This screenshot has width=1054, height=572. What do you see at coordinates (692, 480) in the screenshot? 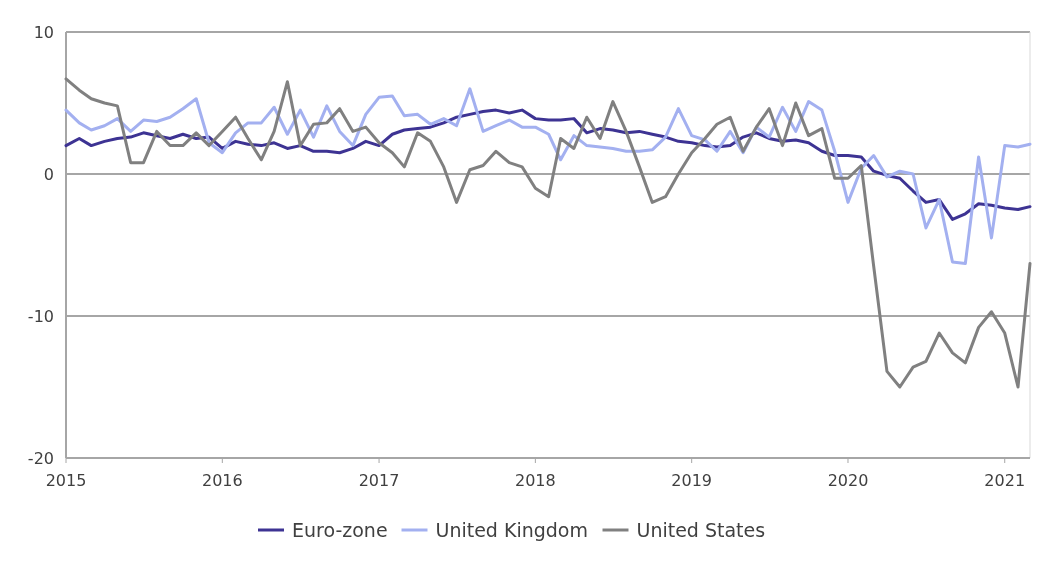
I see `x-tick-label: 2019` at bounding box center [692, 480].